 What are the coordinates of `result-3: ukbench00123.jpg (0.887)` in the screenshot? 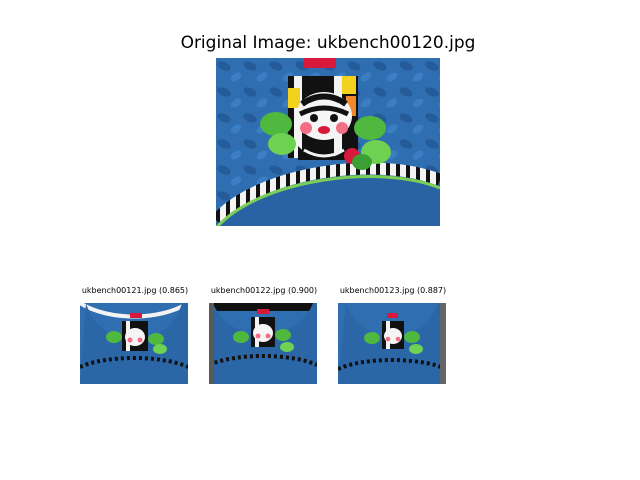 It's located at (413, 339).